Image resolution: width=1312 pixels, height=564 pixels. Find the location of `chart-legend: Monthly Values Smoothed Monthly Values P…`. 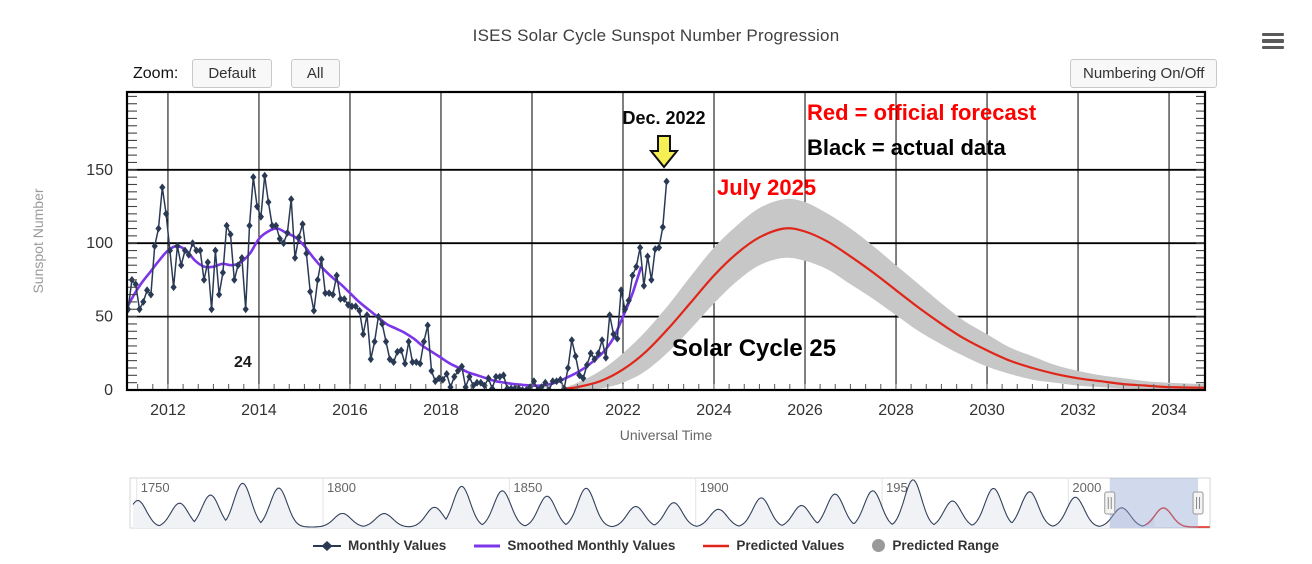

chart-legend: Monthly Values Smoothed Monthly Values P… is located at coordinates (656, 545).